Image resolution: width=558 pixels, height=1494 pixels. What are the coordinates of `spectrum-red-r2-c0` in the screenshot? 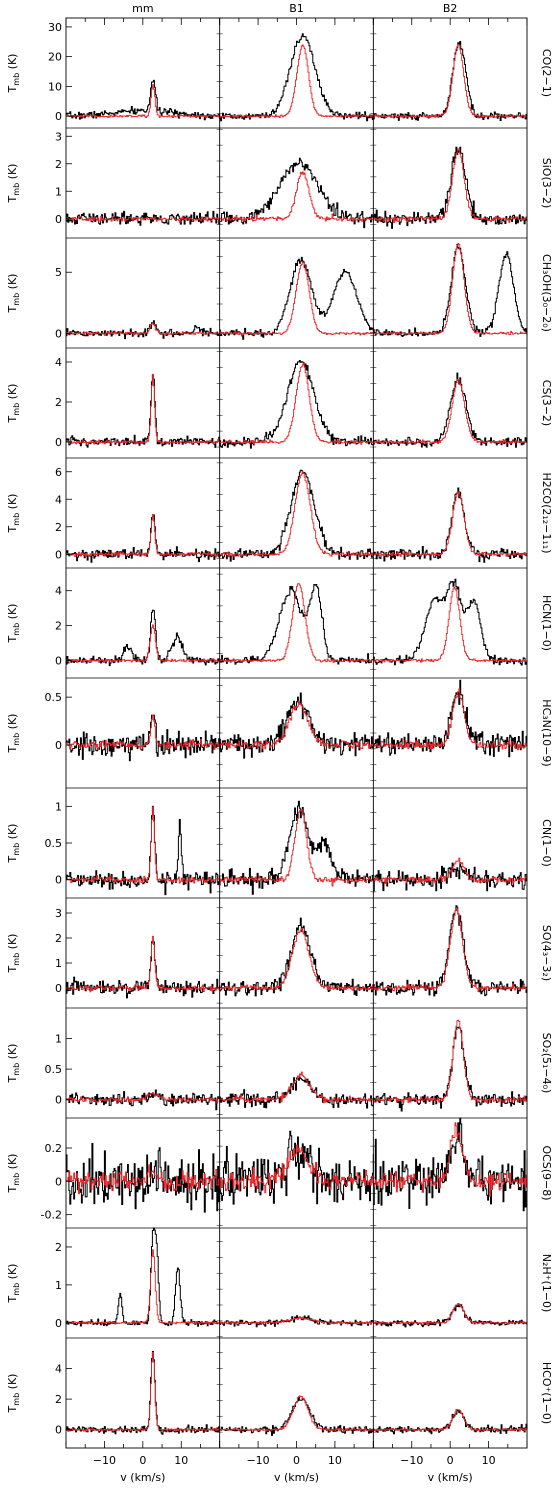 It's located at (143, 329).